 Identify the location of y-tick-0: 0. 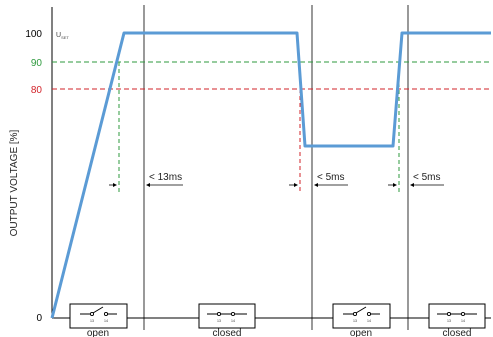
(39, 318).